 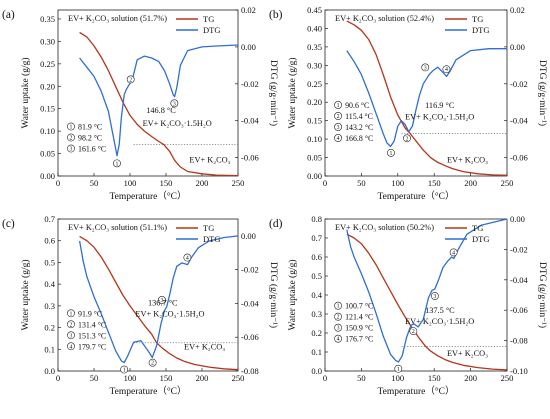 I want to click on peak-list-marker-number: 4, so click(x=338, y=139).